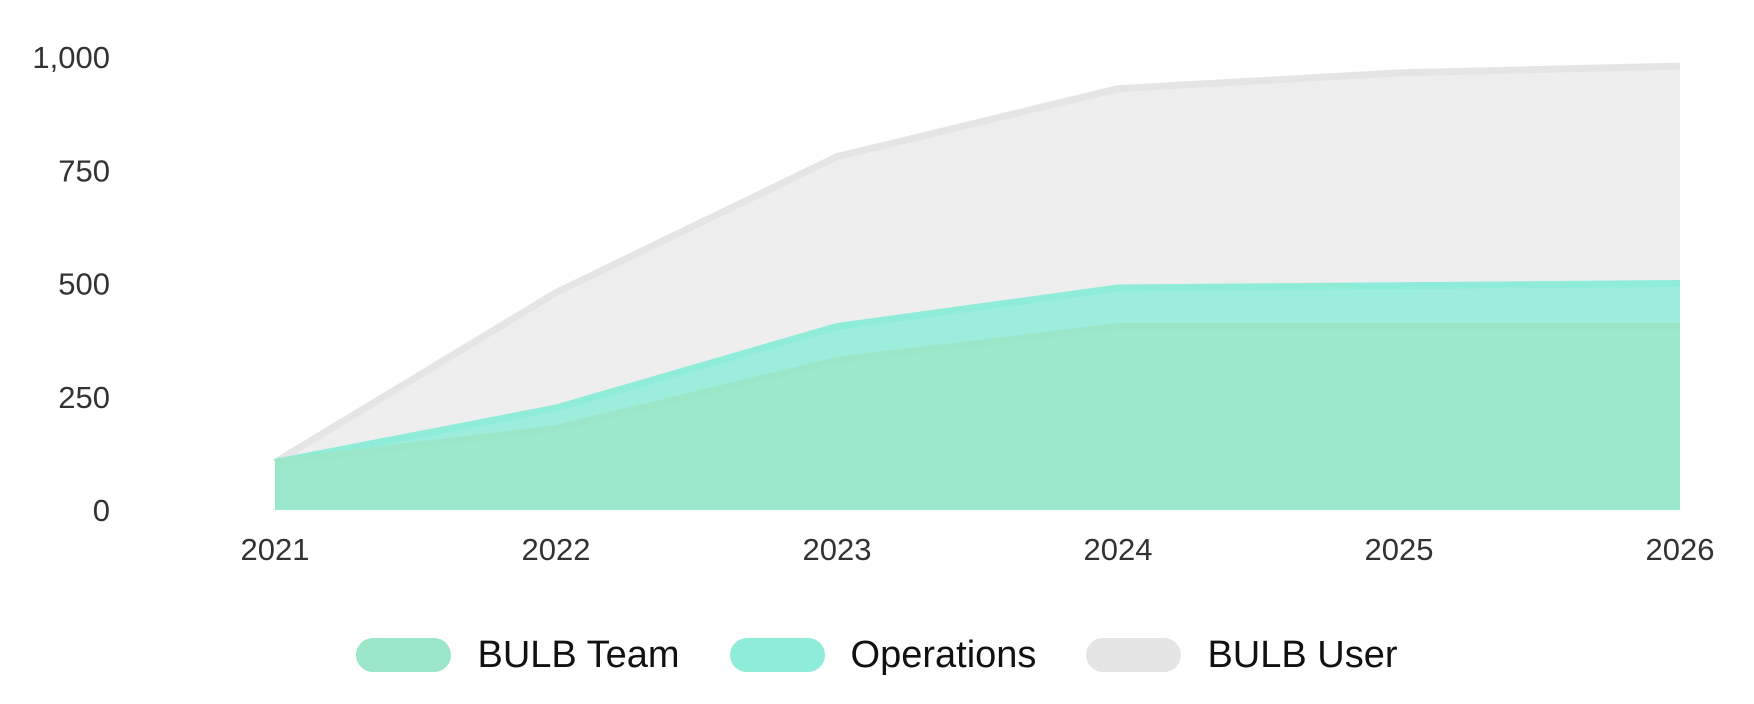  What do you see at coordinates (578, 654) in the screenshot?
I see `legend-label-bulb-team: BULB Team` at bounding box center [578, 654].